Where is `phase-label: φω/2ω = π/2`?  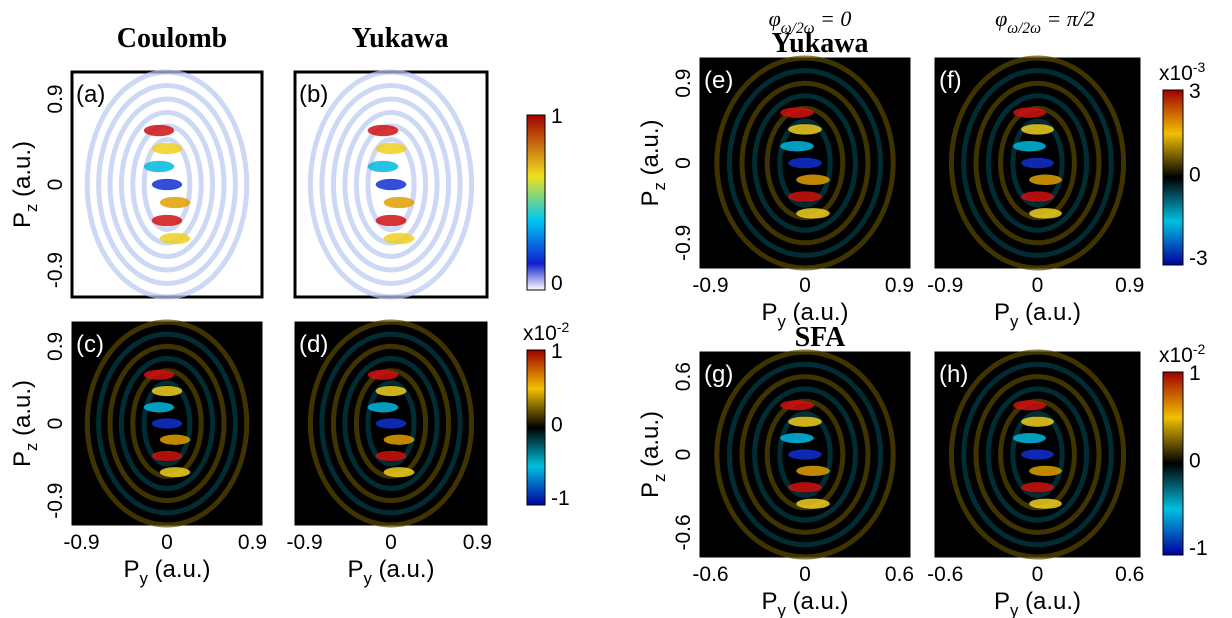 phase-label: φω/2ω = π/2 is located at coordinates (1045, 21).